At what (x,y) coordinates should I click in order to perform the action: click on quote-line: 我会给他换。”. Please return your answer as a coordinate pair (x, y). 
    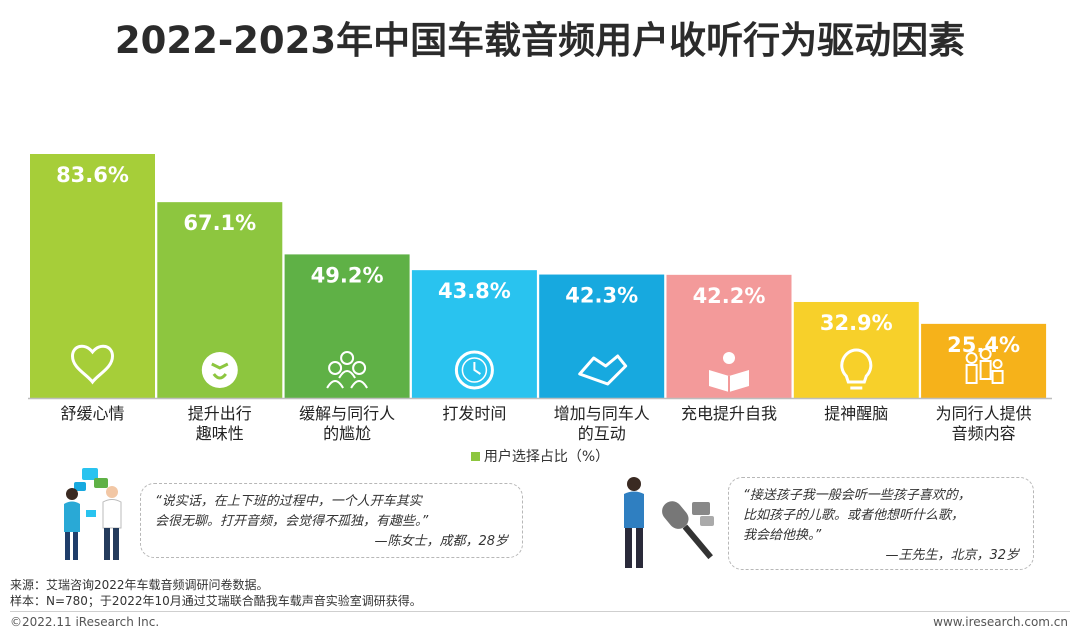
    Looking at the image, I should click on (782, 535).